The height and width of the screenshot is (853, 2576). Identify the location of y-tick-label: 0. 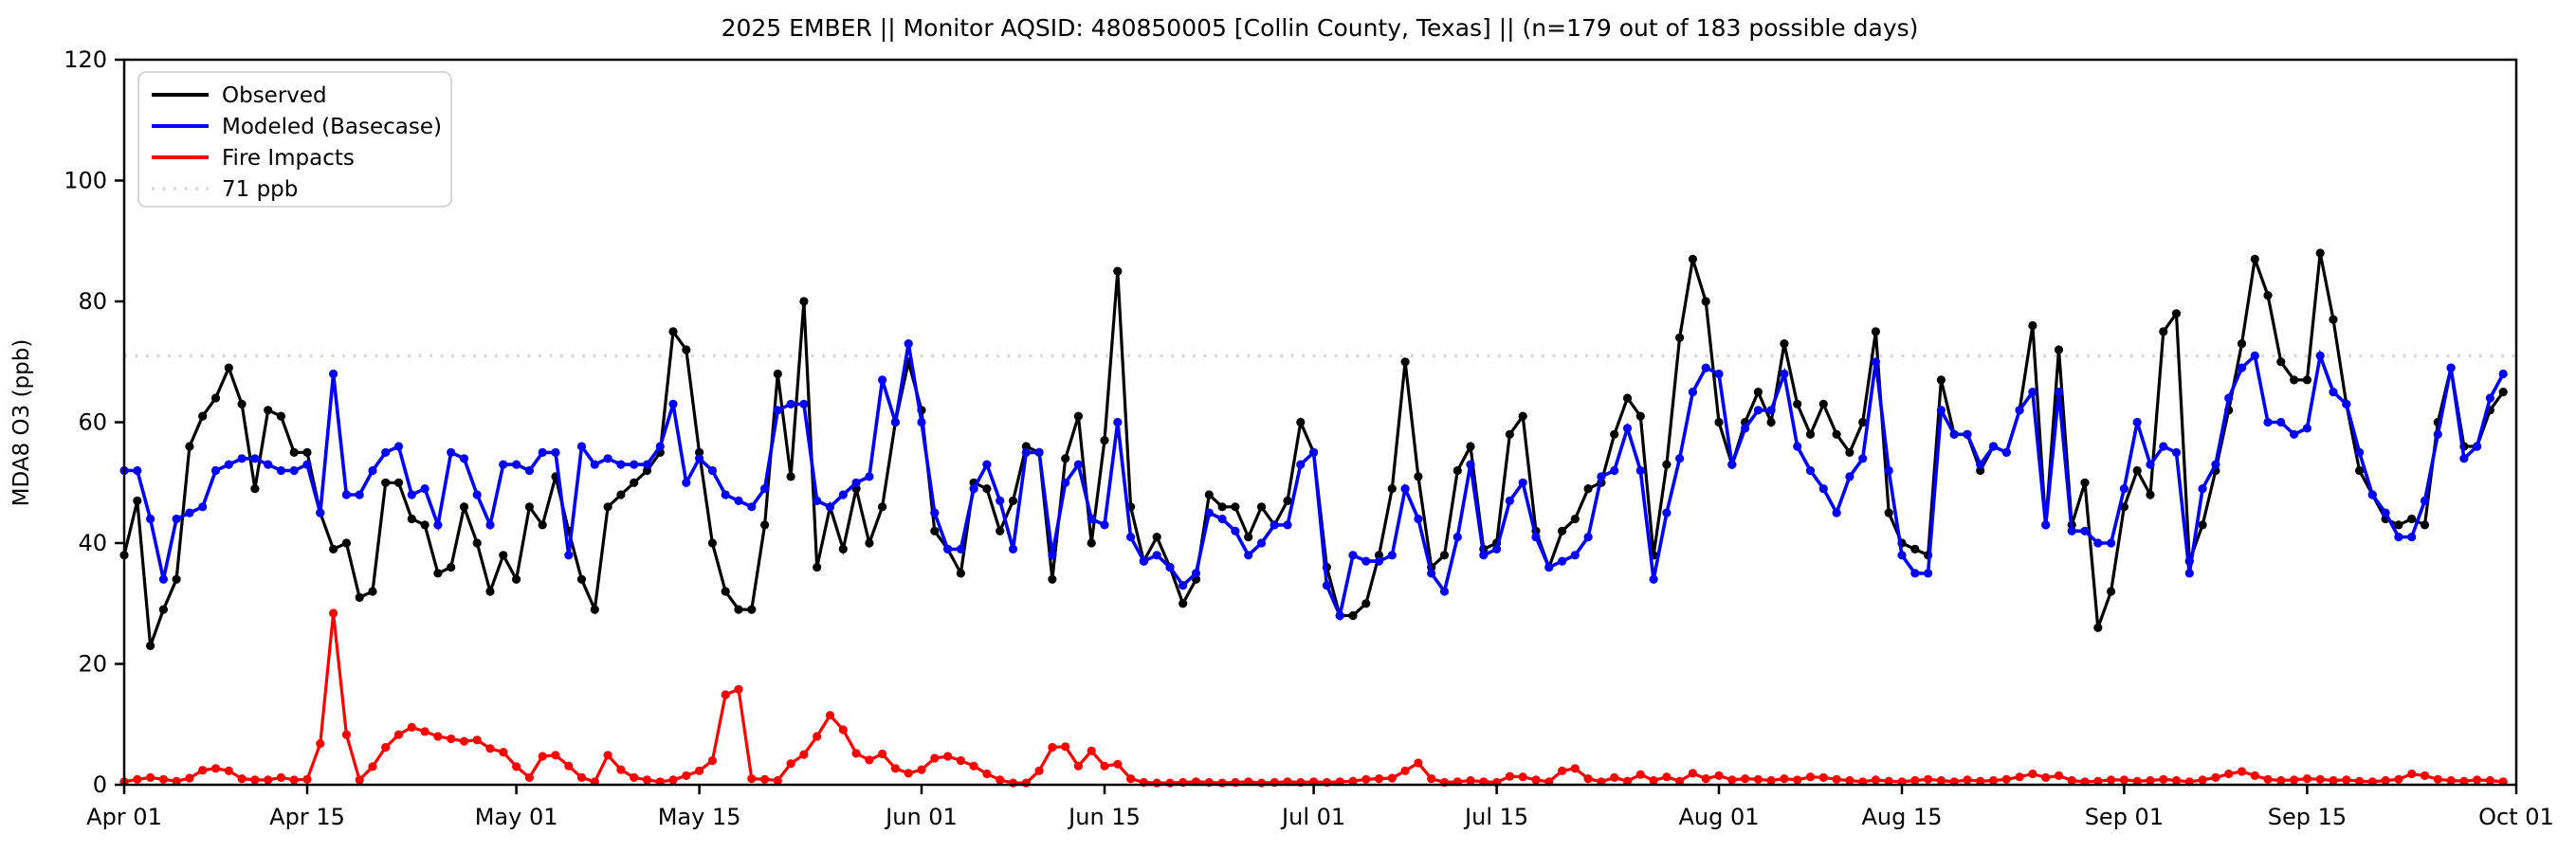
(100, 784).